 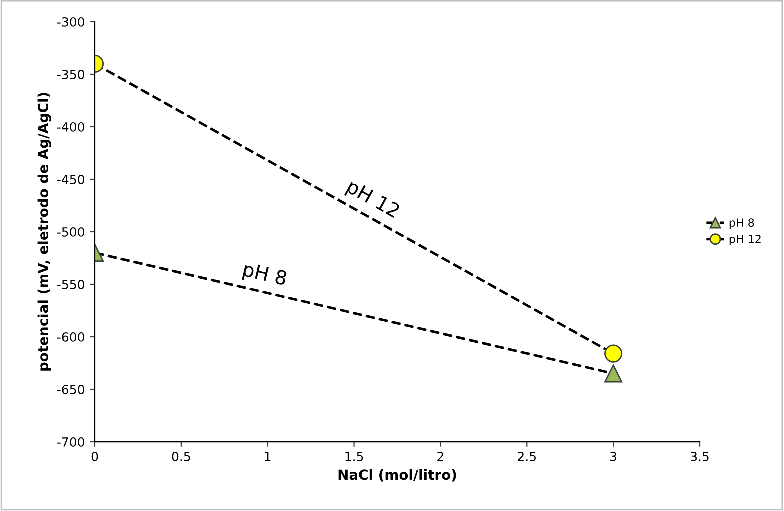 I want to click on legend-label: pH 12, so click(x=745, y=240).